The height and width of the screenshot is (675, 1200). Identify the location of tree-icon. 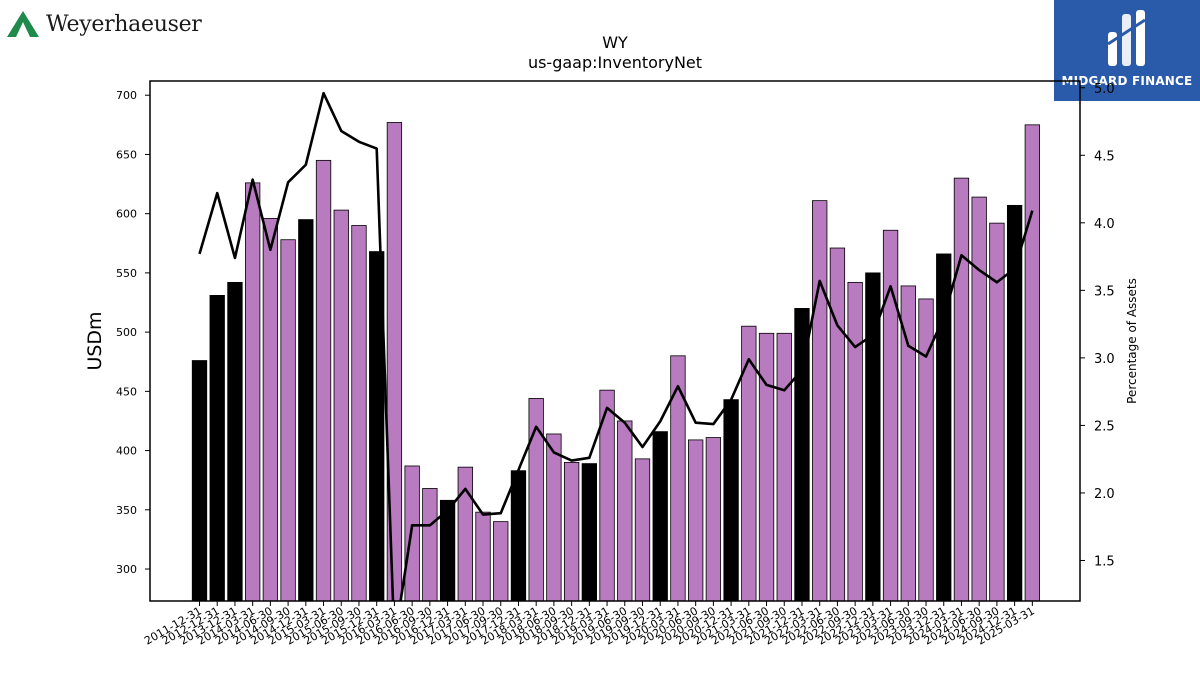
(23, 24).